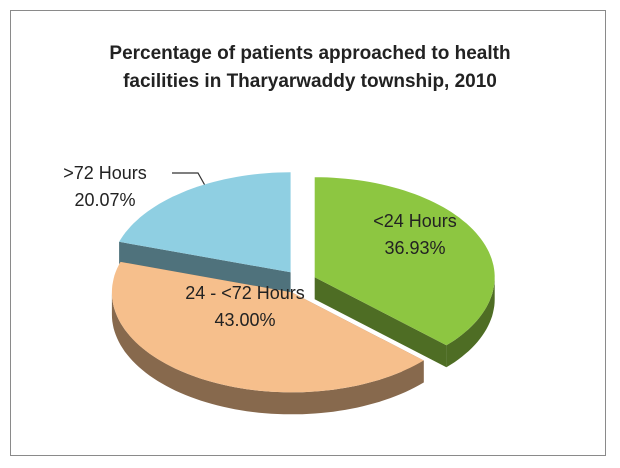 The width and height of the screenshot is (620, 468). Describe the element at coordinates (415, 235) in the screenshot. I see `slice-label: <24 Hours 36.93%` at that location.